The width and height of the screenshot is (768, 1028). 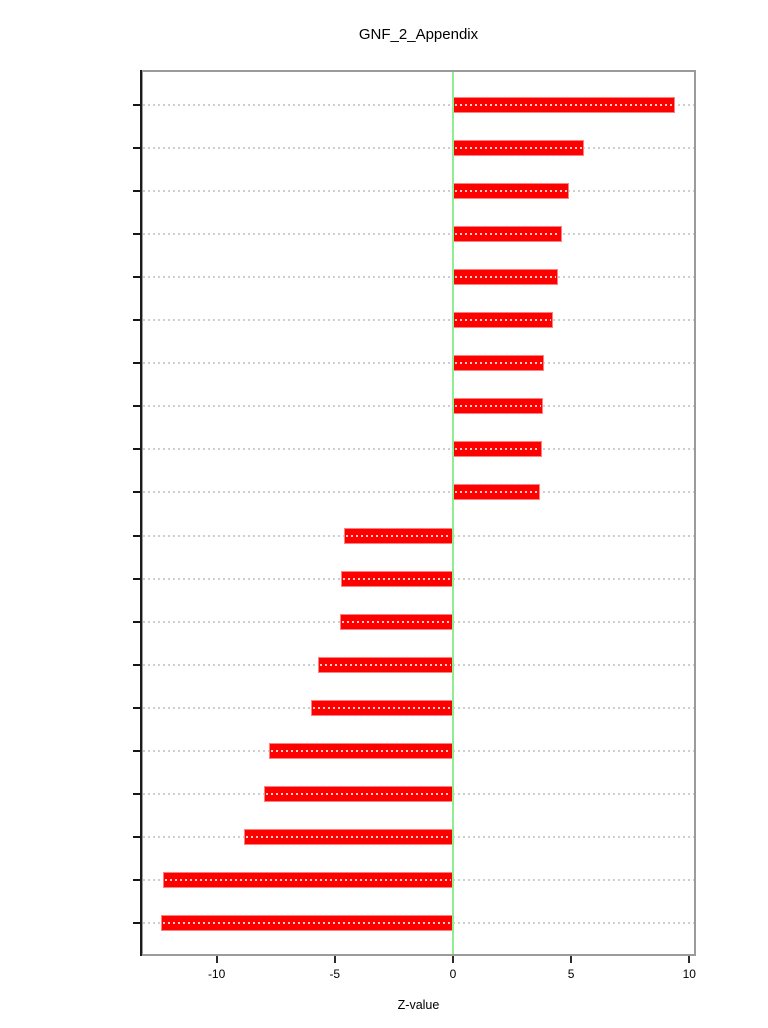 What do you see at coordinates (453, 974) in the screenshot?
I see `x-tick-label: 0` at bounding box center [453, 974].